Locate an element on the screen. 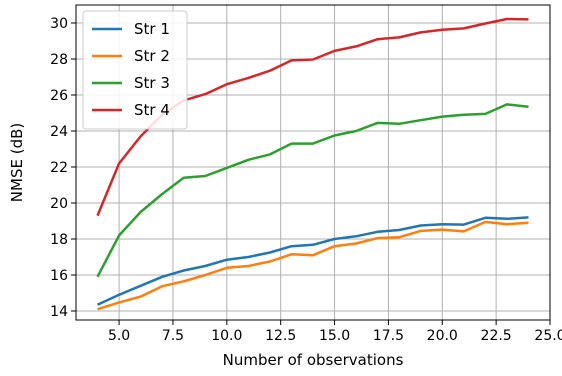  x-axis-label: Number of observations is located at coordinates (313, 360).